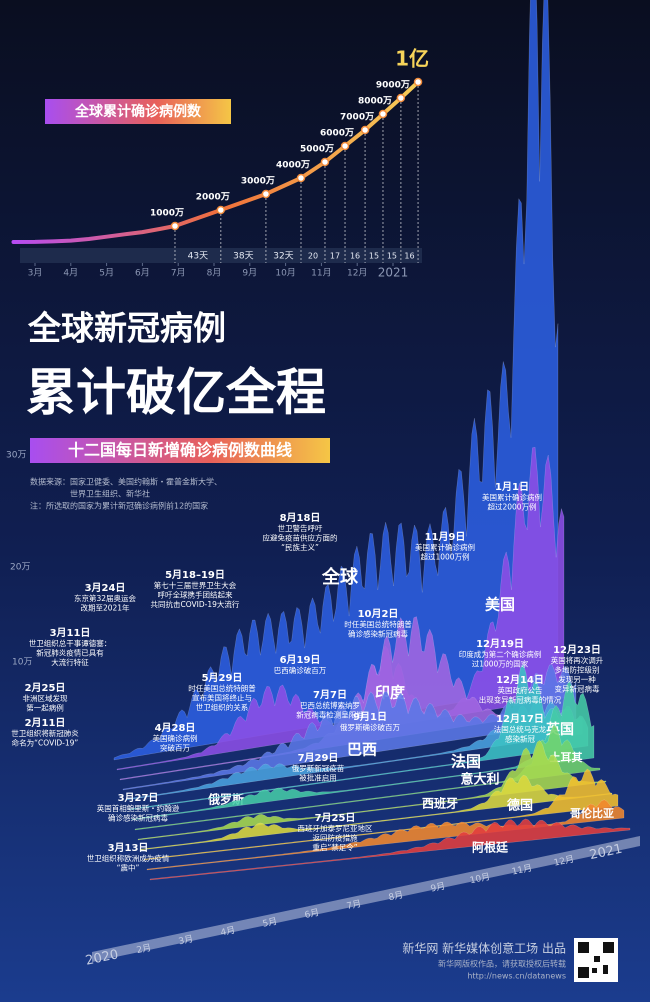 This screenshot has height=1002, width=650. Describe the element at coordinates (577, 660) in the screenshot. I see `event-text: 英国将再次调升` at that location.